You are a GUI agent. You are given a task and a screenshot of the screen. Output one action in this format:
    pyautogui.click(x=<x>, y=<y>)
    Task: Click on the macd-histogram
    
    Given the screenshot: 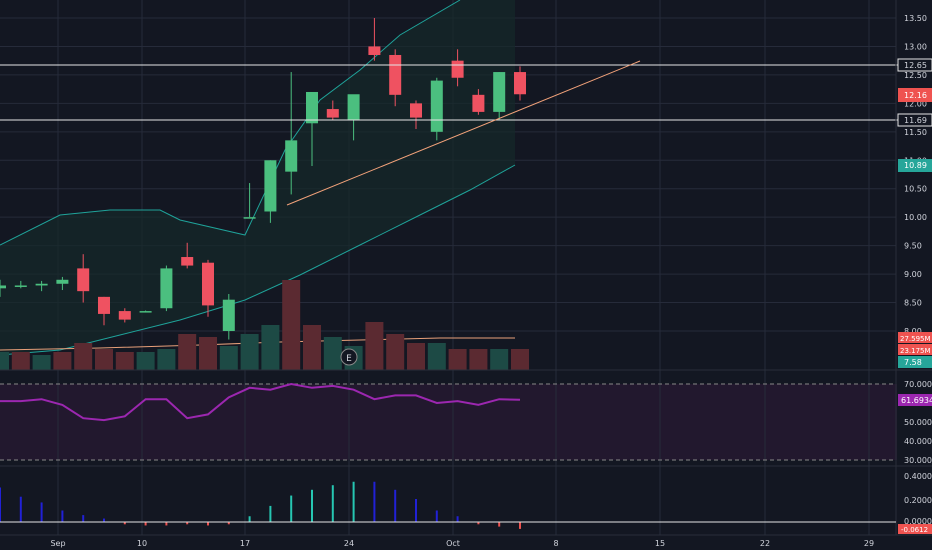 What is the action you would take?
    pyautogui.click(x=260, y=505)
    